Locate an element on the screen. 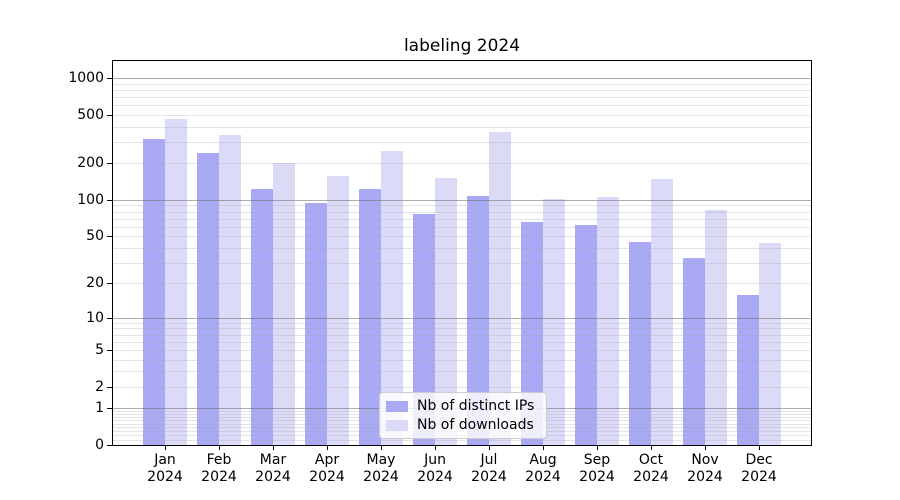  bar-downloads-dec is located at coordinates (770, 343).